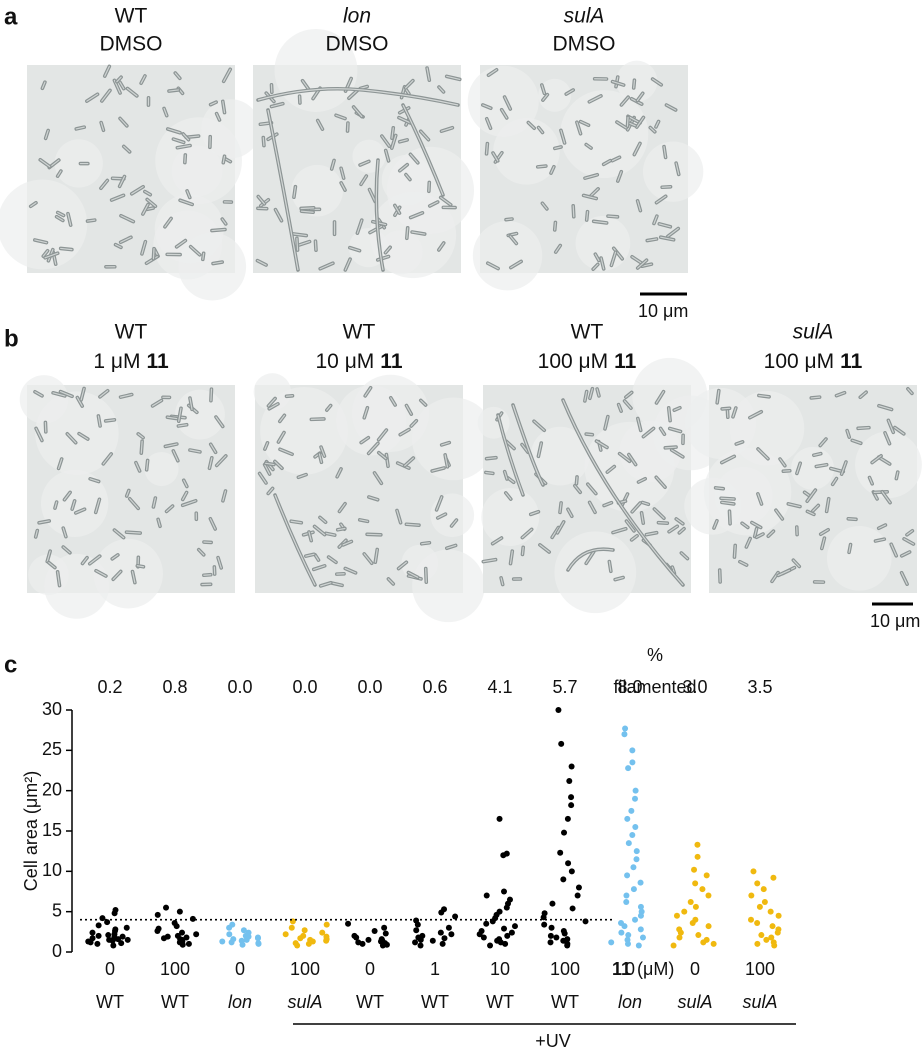 This screenshot has width=922, height=1050. What do you see at coordinates (358, 97) in the screenshot?
I see `filament-core` at bounding box center [358, 97].